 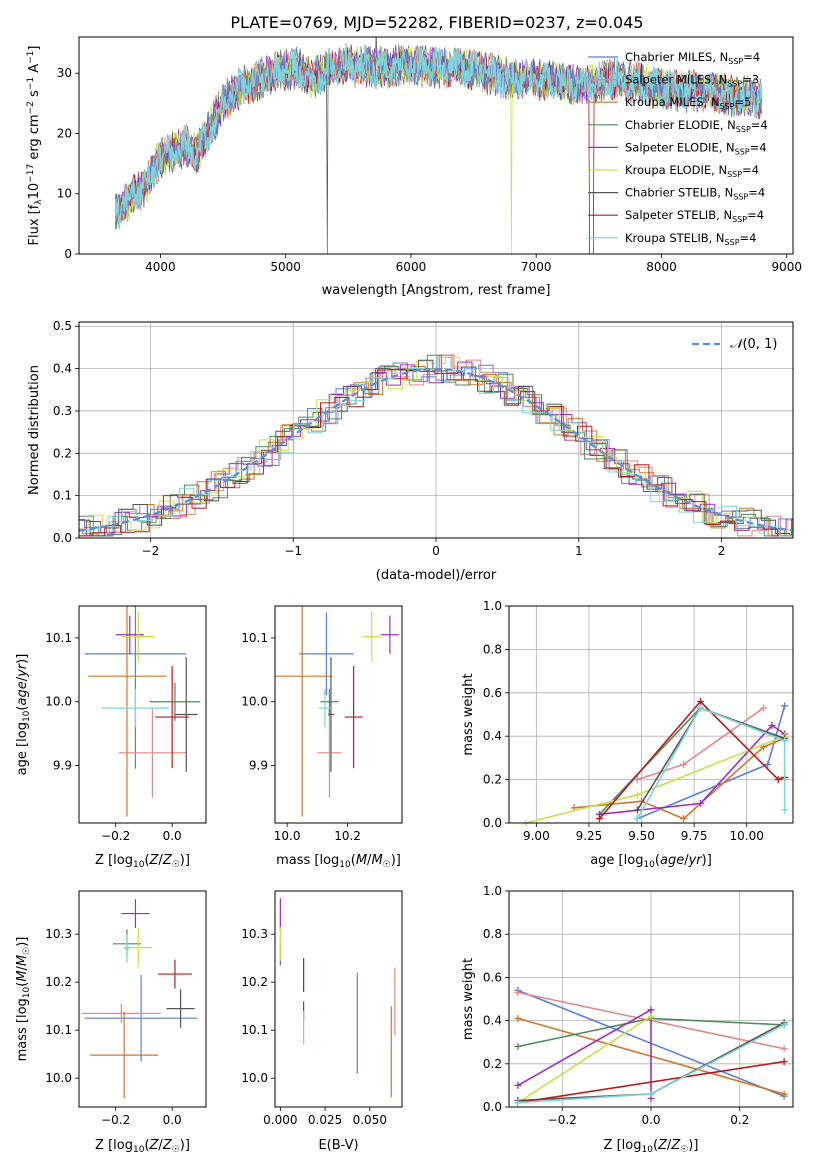 I want to click on legend-entry: Kroupa ELODIE, NSSP=4, so click(x=692, y=171).